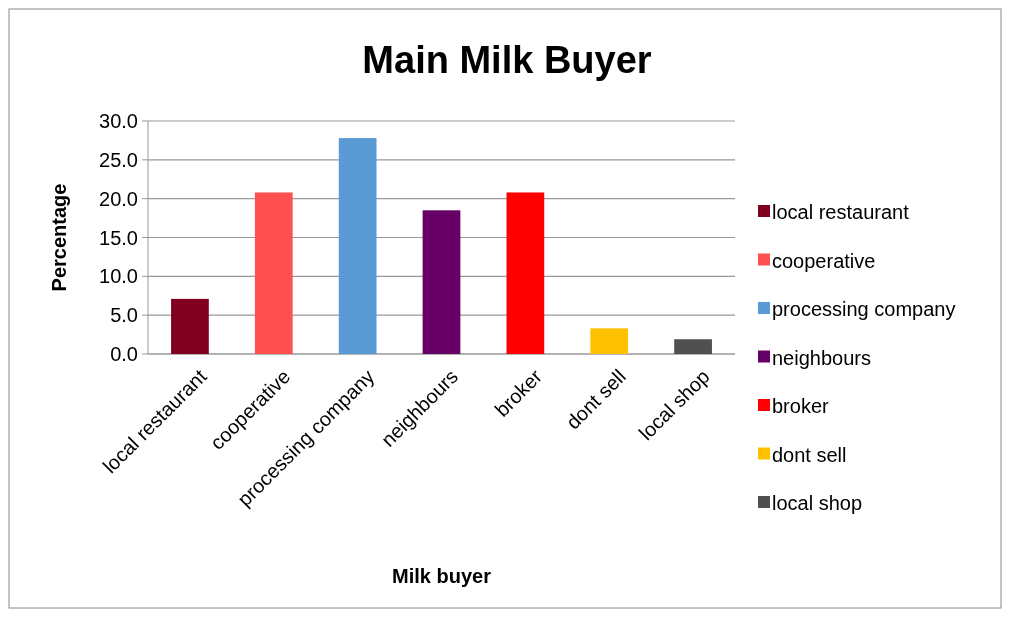  What do you see at coordinates (824, 260) in the screenshot?
I see `legend-label: cooperative` at bounding box center [824, 260].